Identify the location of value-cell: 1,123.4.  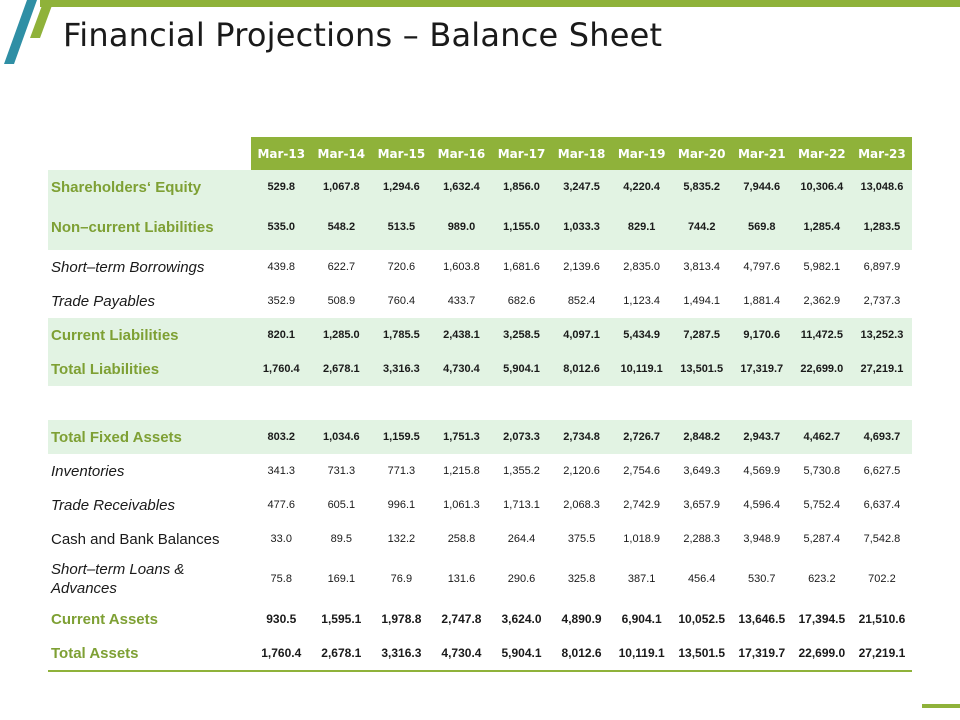
(641, 301).